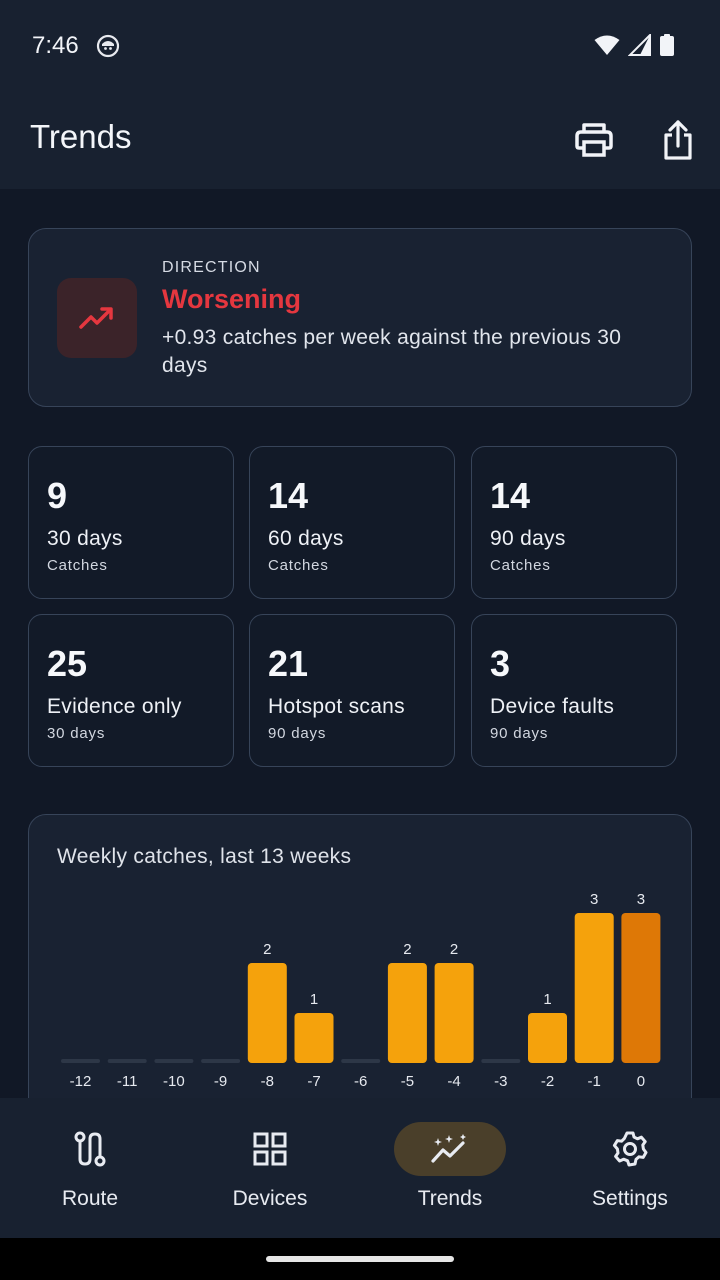 Image resolution: width=720 pixels, height=1280 pixels. What do you see at coordinates (221, 1061) in the screenshot?
I see `bar-week--9` at bounding box center [221, 1061].